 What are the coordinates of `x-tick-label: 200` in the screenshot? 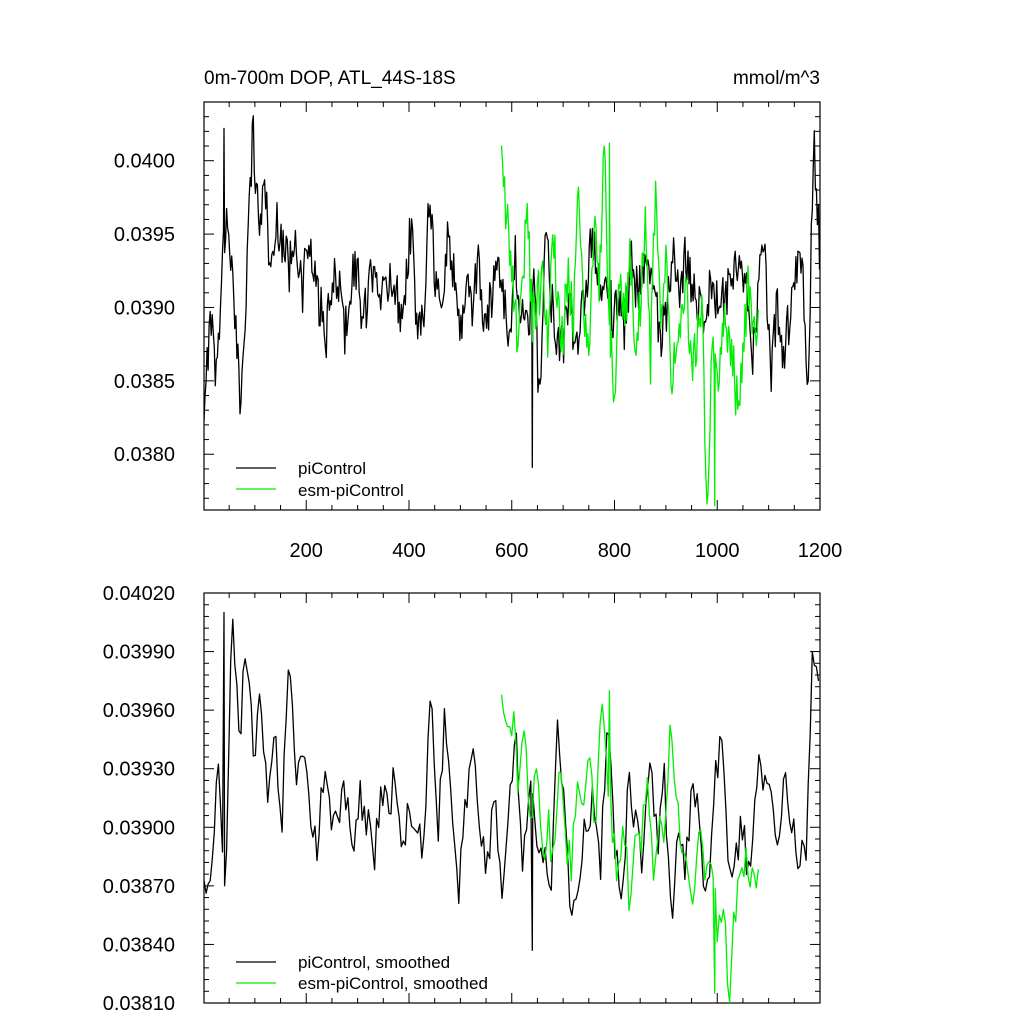 It's located at (306, 551).